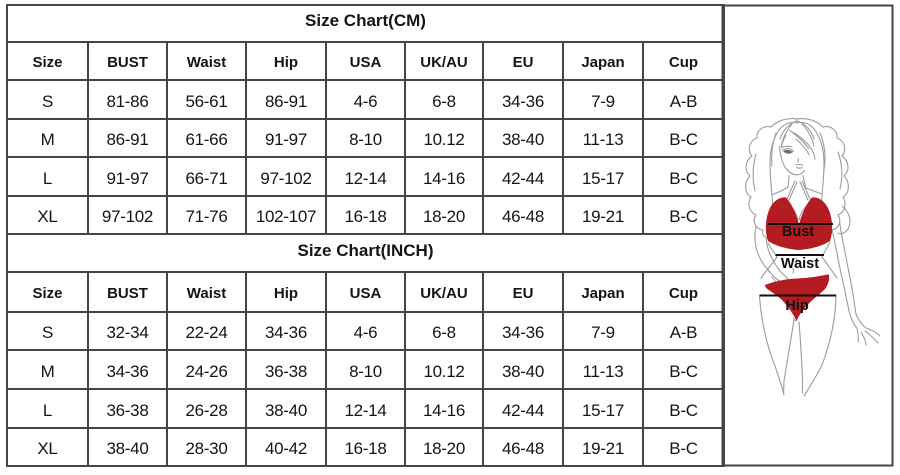 The height and width of the screenshot is (475, 900). Describe the element at coordinates (797, 306) in the screenshot. I see `svg-text: Hip` at that location.